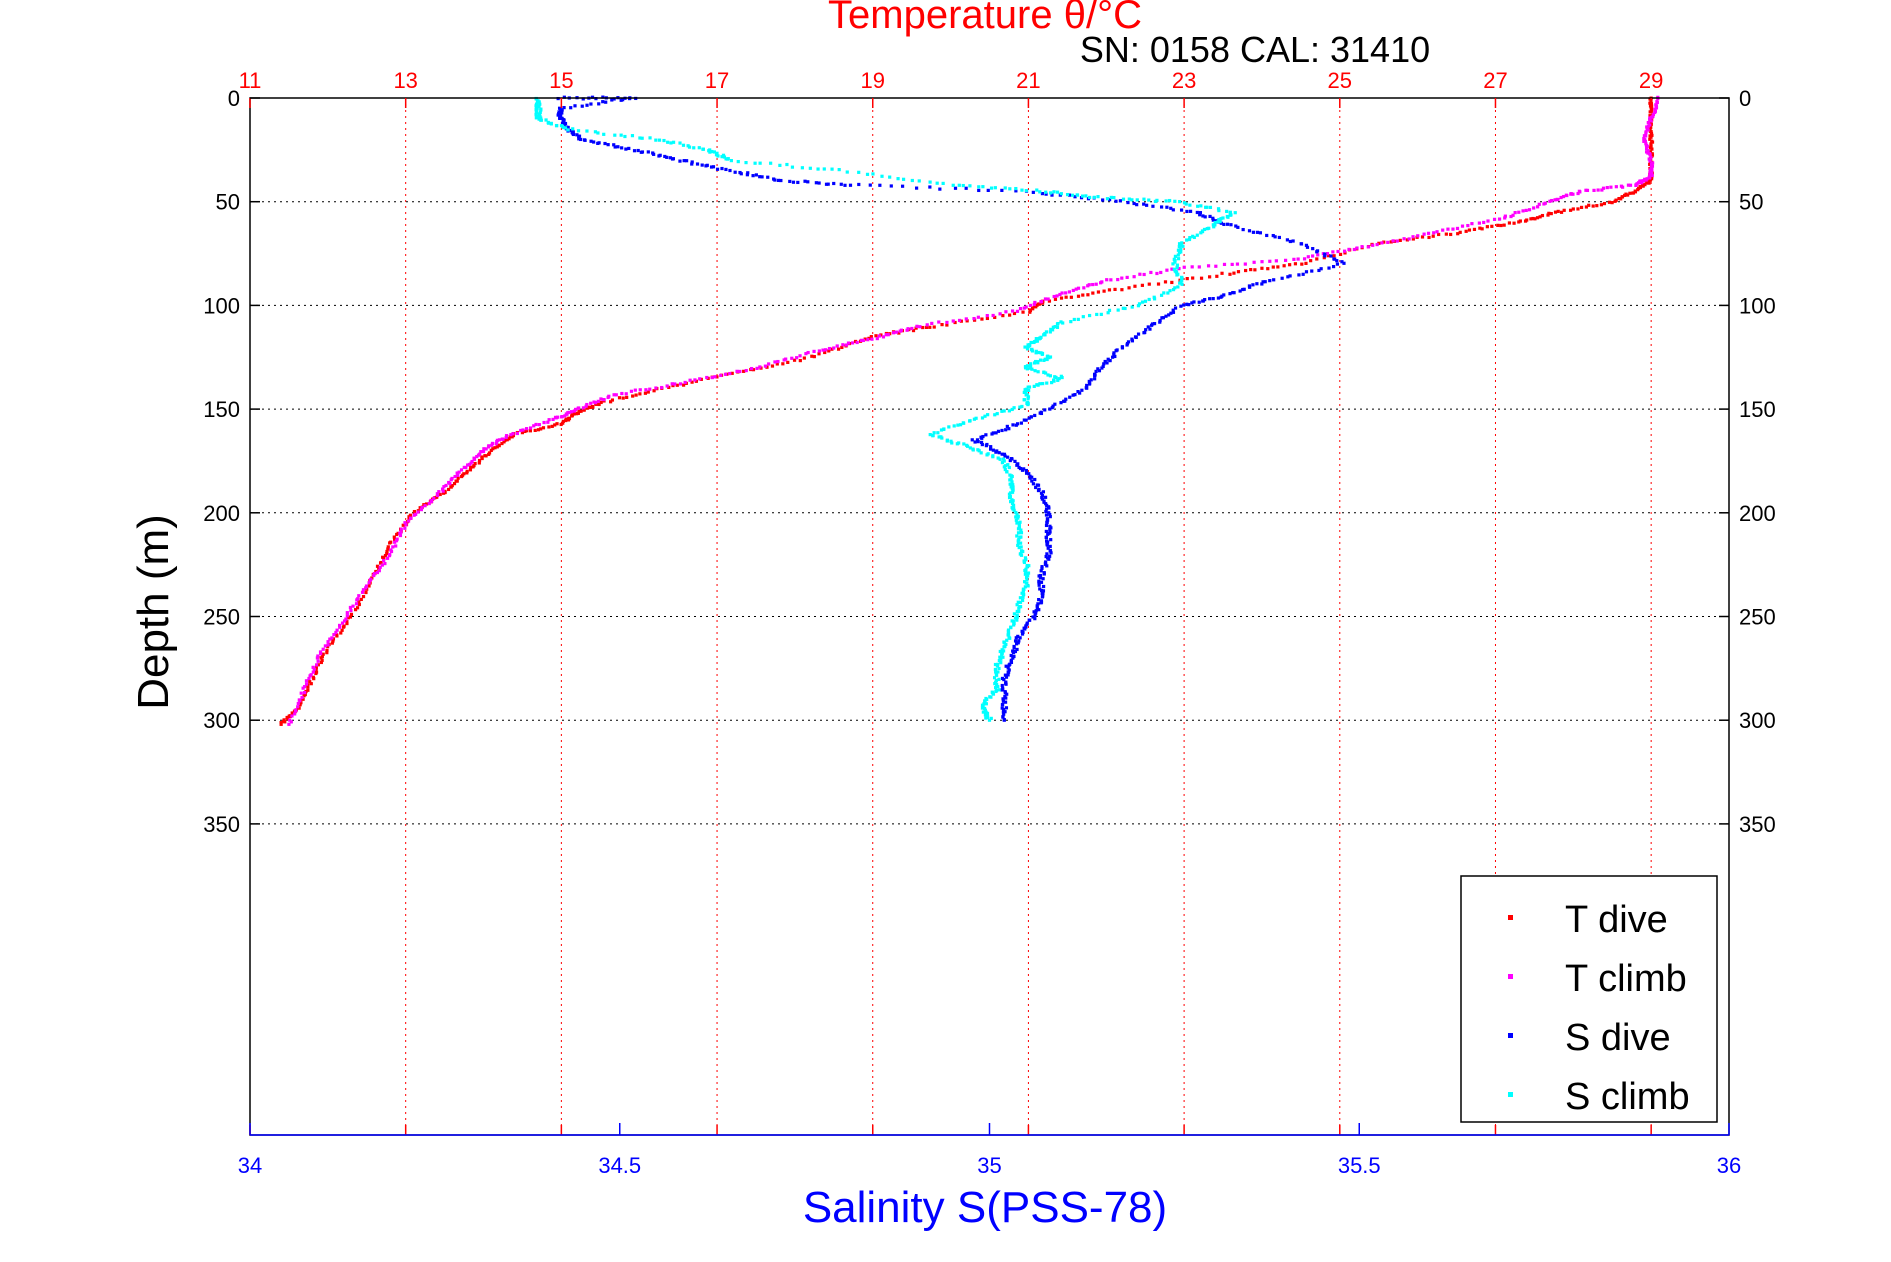 The height and width of the screenshot is (1262, 1891). Describe the element at coordinates (1757, 720) in the screenshot. I see `tick-label-depth: 300` at that location.